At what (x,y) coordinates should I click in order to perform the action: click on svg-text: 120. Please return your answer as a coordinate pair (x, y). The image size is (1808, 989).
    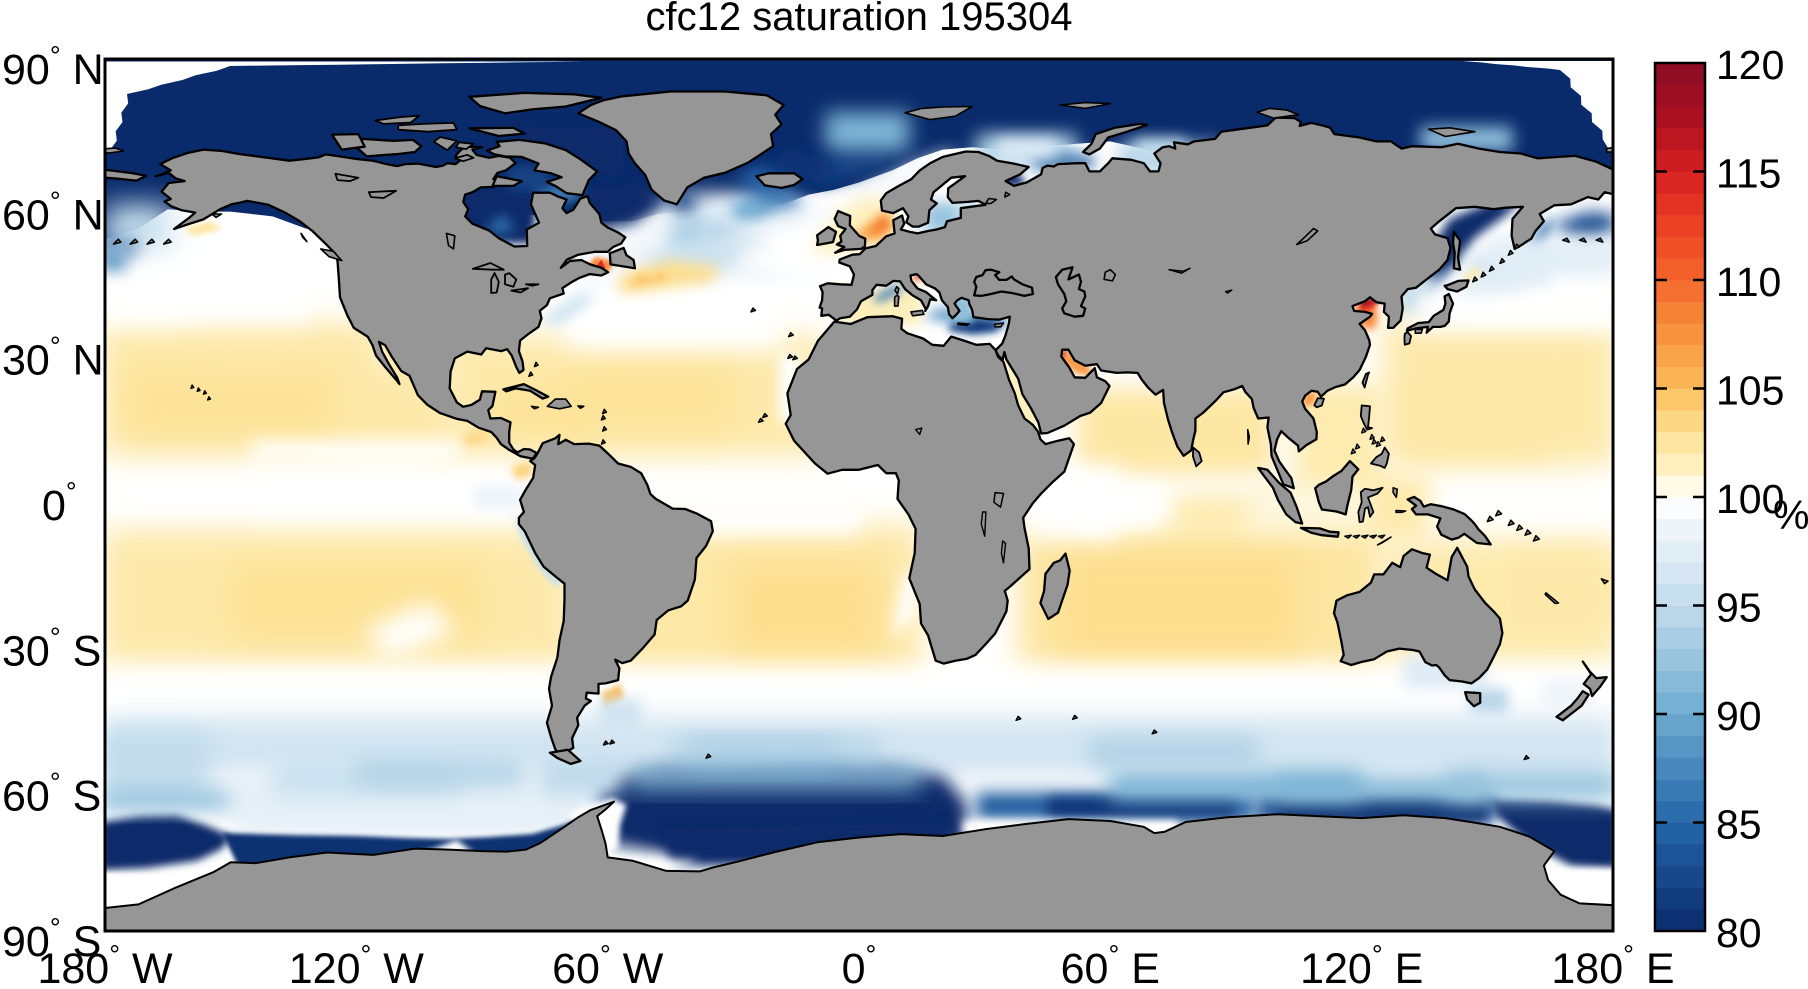
    Looking at the image, I should click on (1750, 65).